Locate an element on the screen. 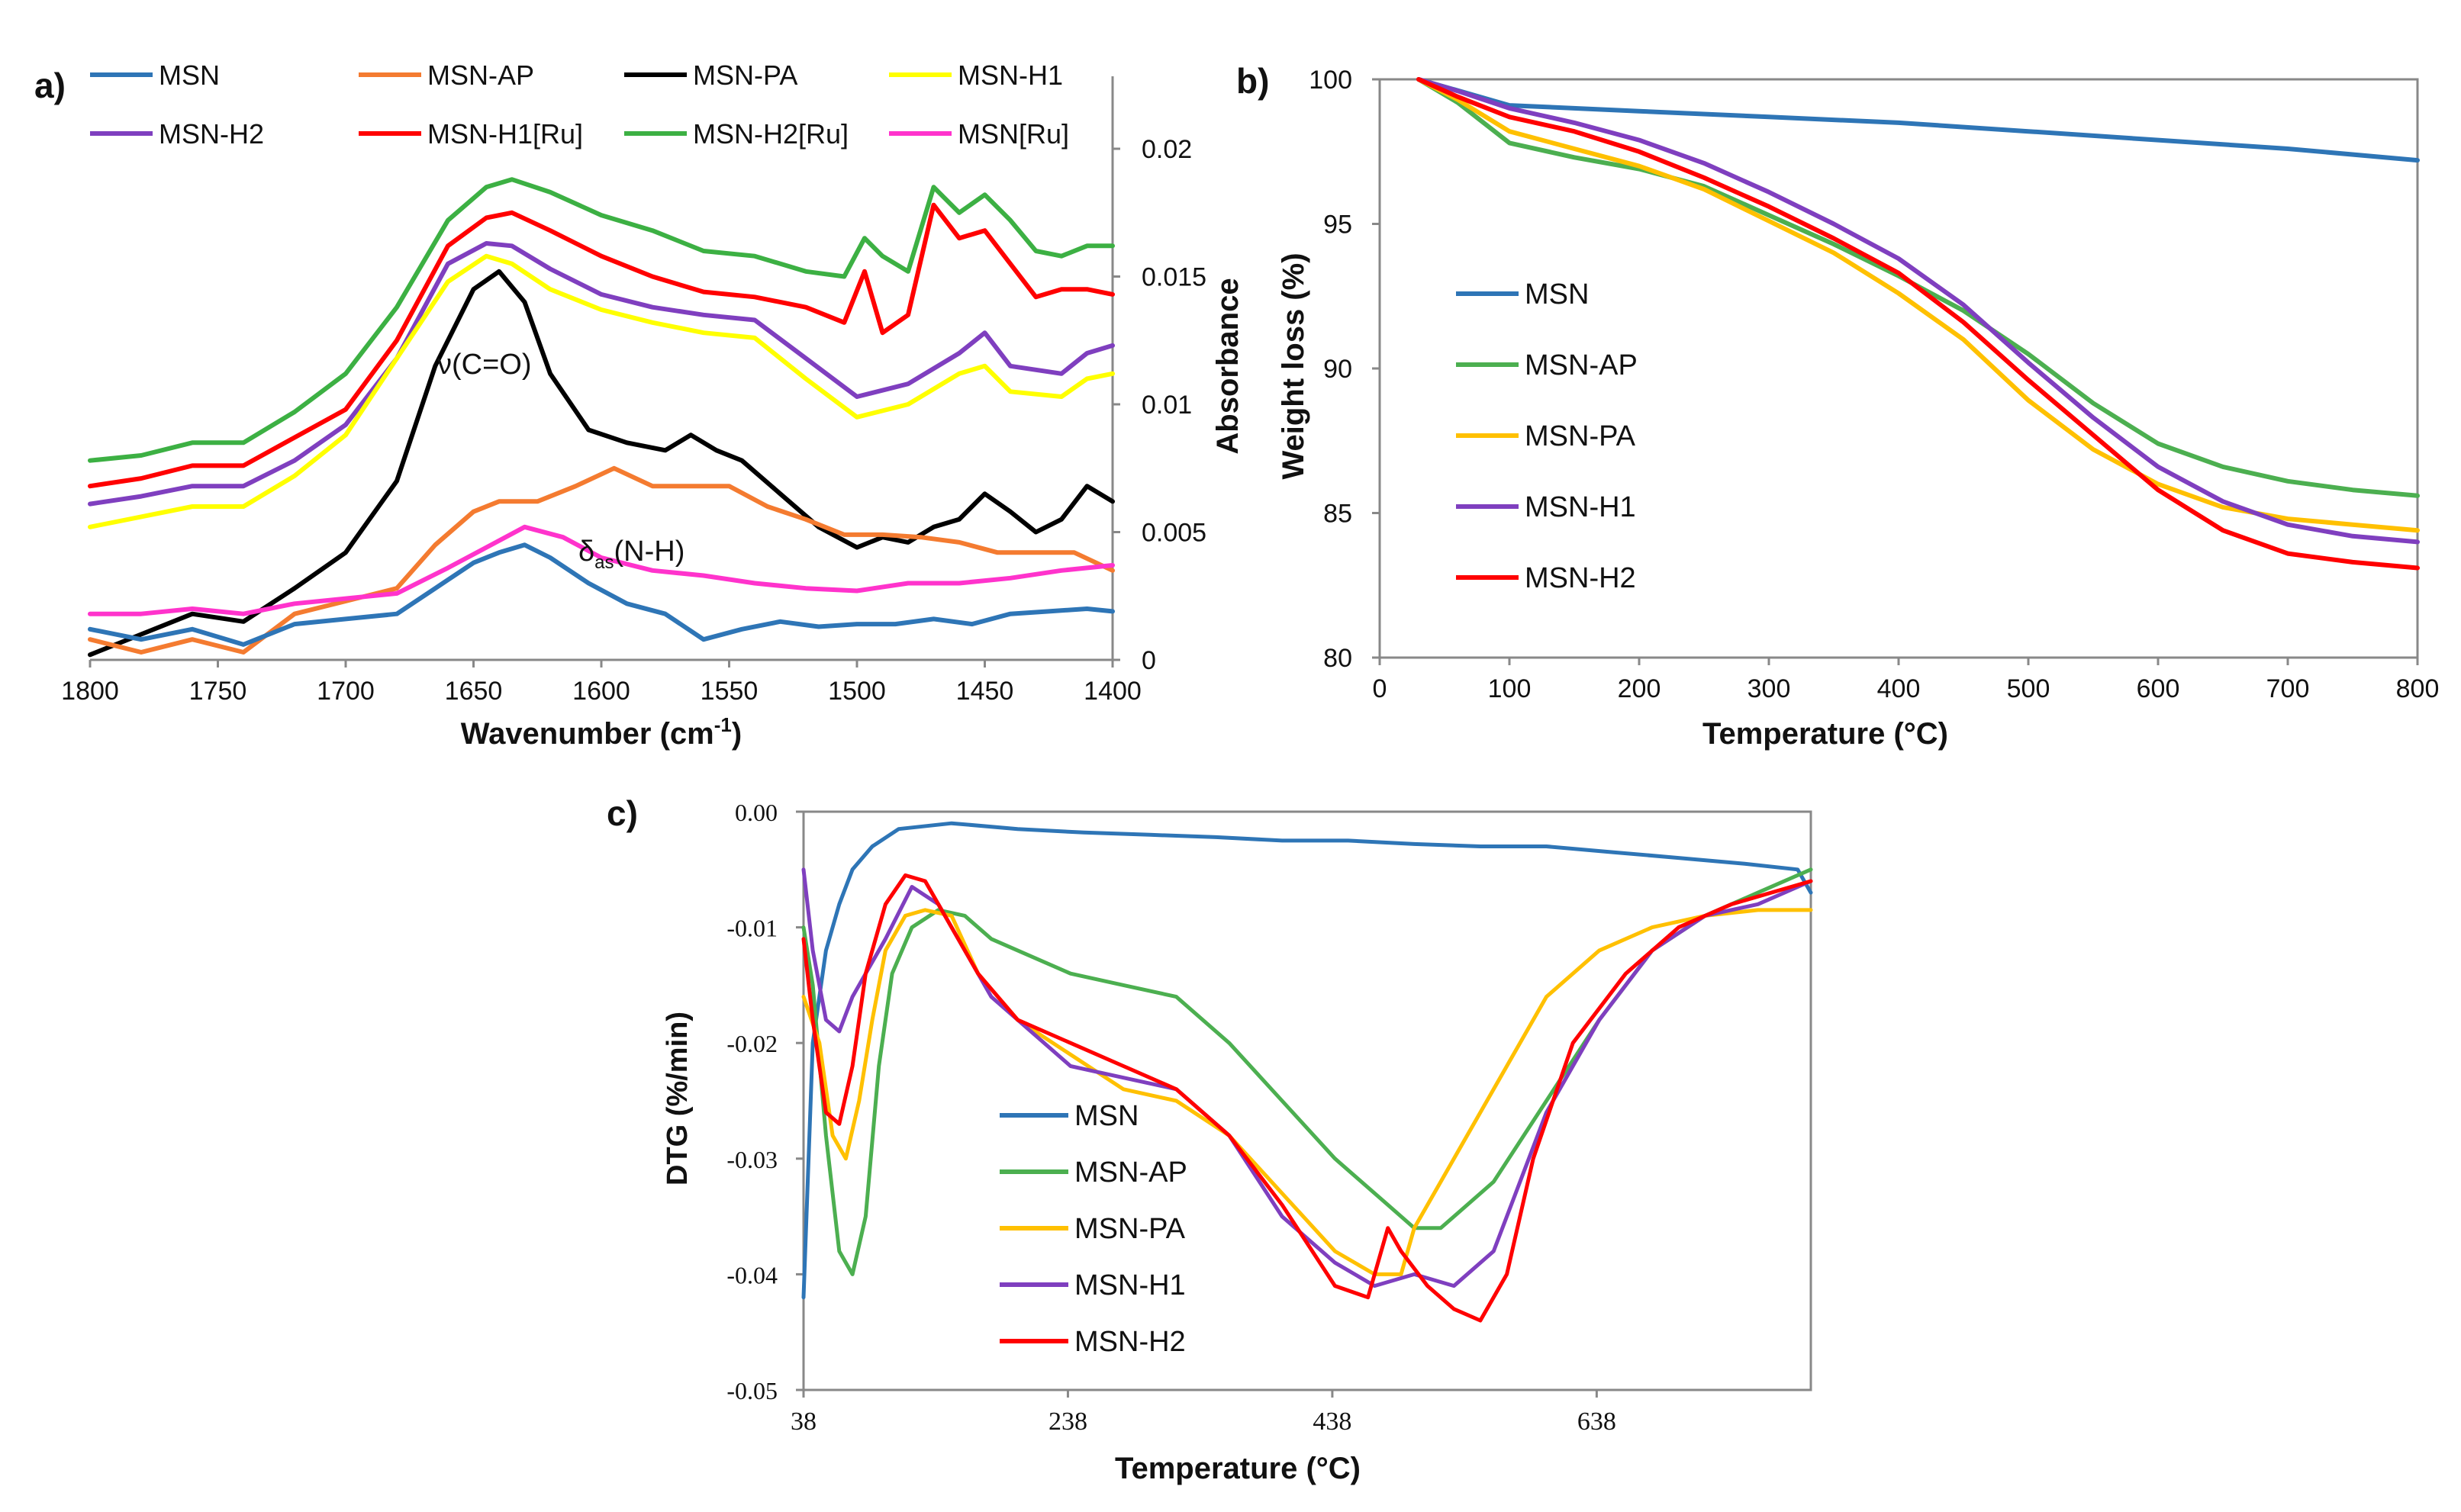 The height and width of the screenshot is (1512, 2461). panel-a-y-ticks: 0 0.005 0.01 0.015 0.02 is located at coordinates (1159, 405).